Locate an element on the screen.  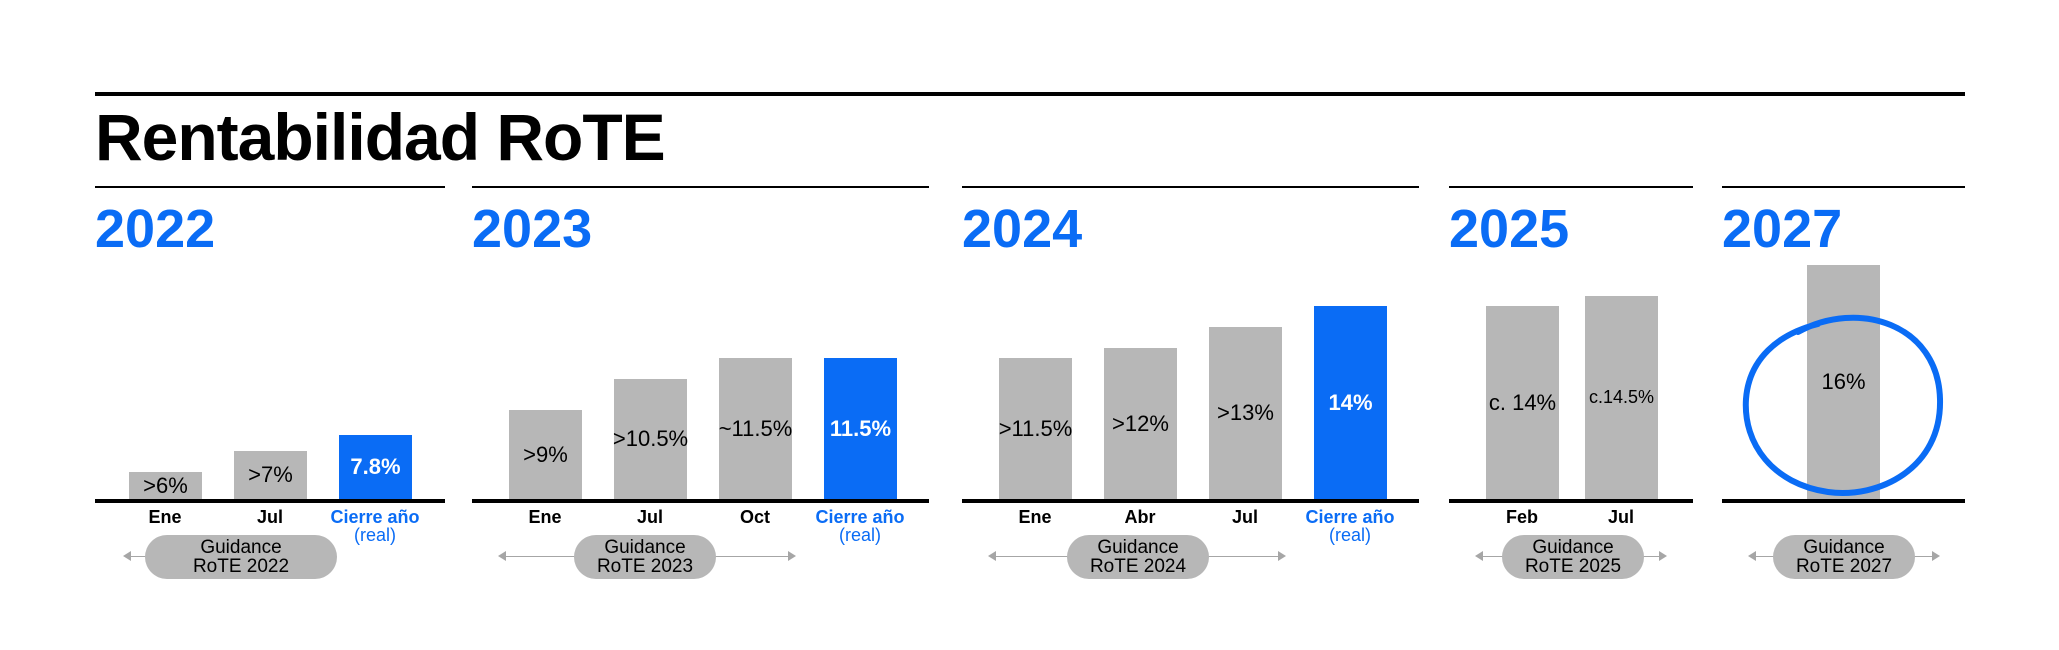
bar-value-label: c.14.5% is located at coordinates (1621, 397).